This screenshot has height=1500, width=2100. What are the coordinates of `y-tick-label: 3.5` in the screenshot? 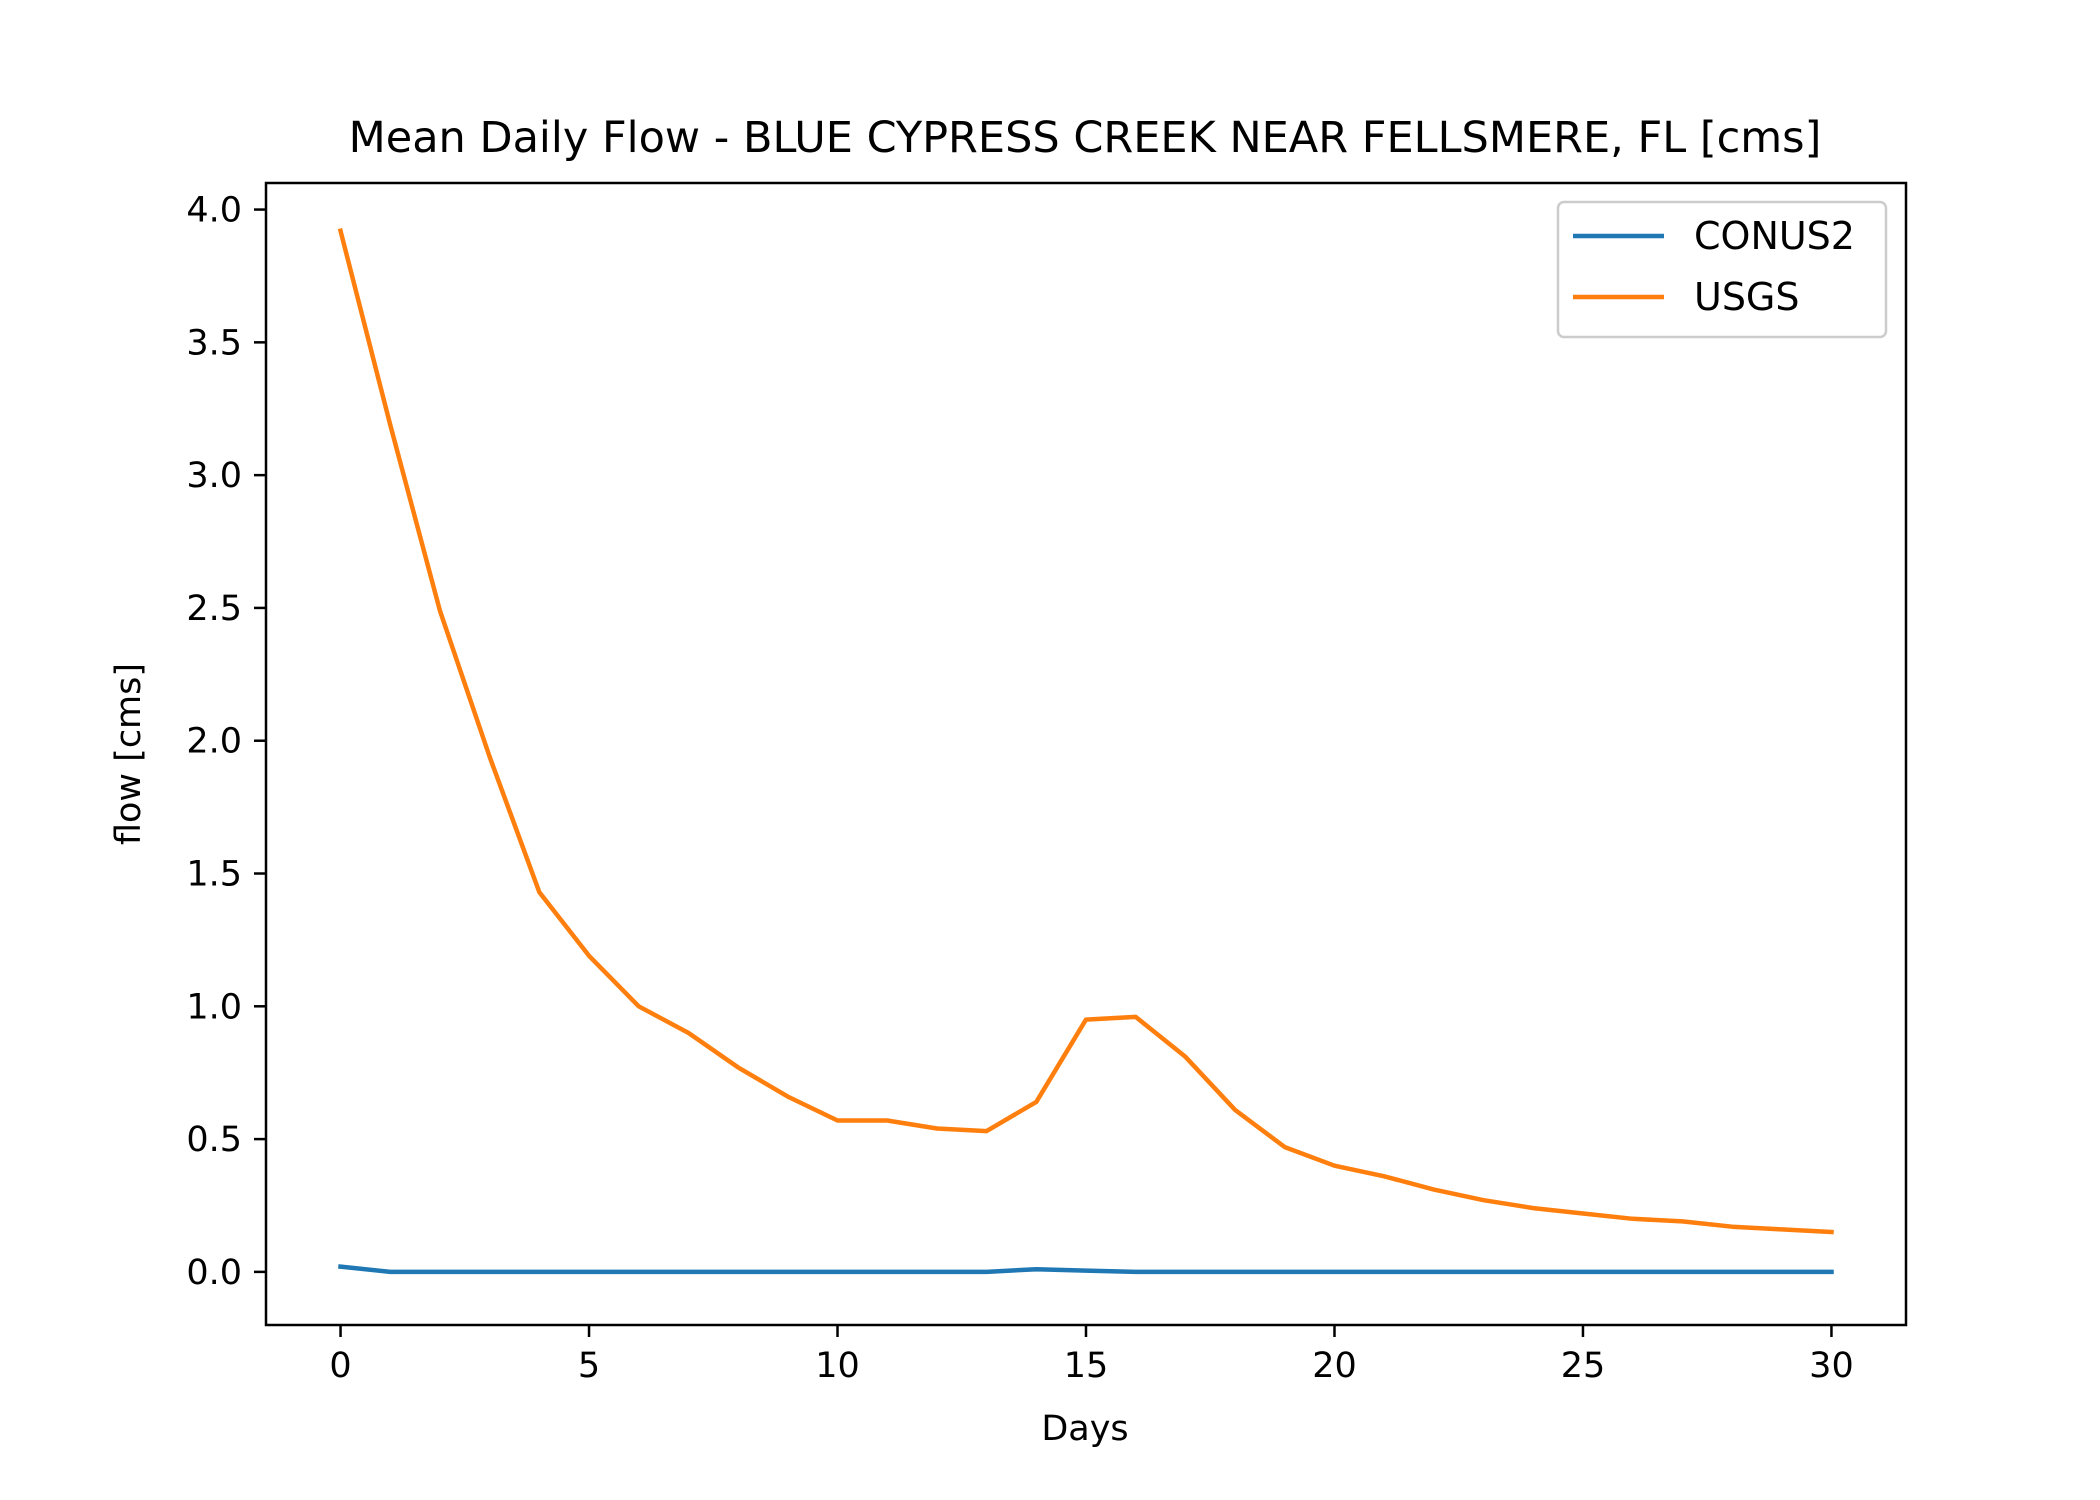 It's located at (214, 343).